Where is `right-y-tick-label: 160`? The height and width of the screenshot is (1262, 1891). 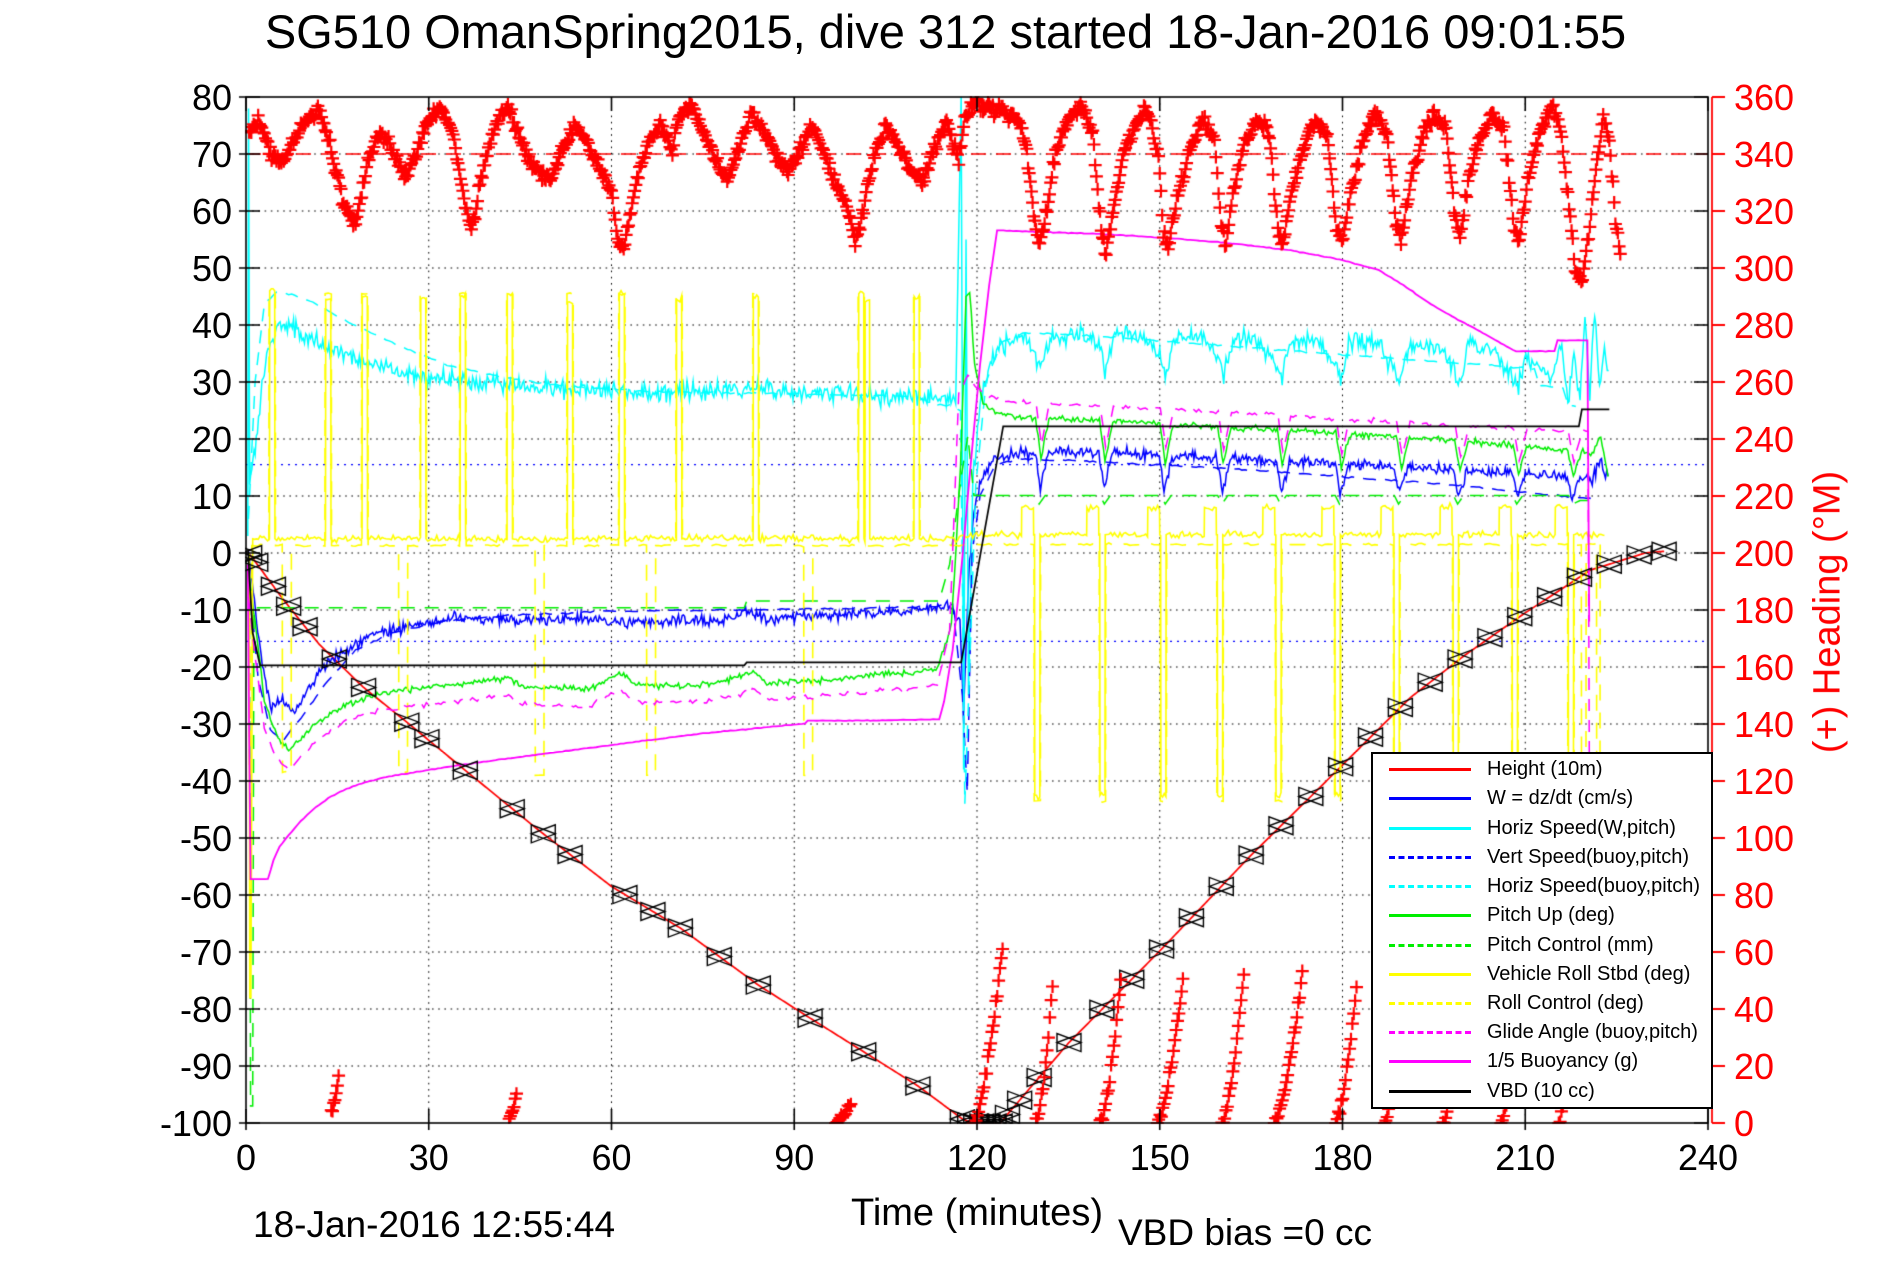 right-y-tick-label: 160 is located at coordinates (1764, 667).